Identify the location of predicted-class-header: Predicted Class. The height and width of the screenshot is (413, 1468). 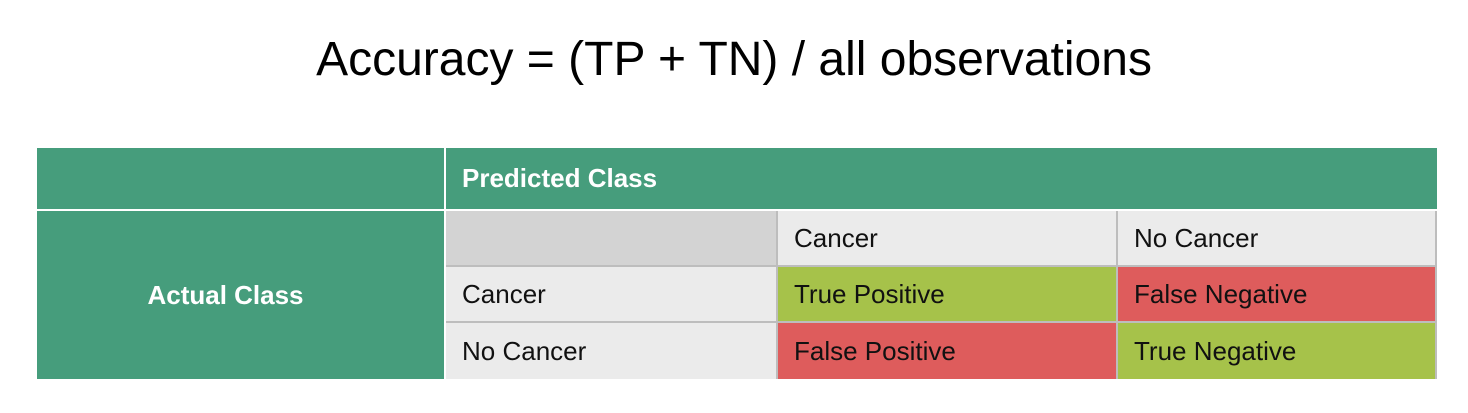
(941, 178).